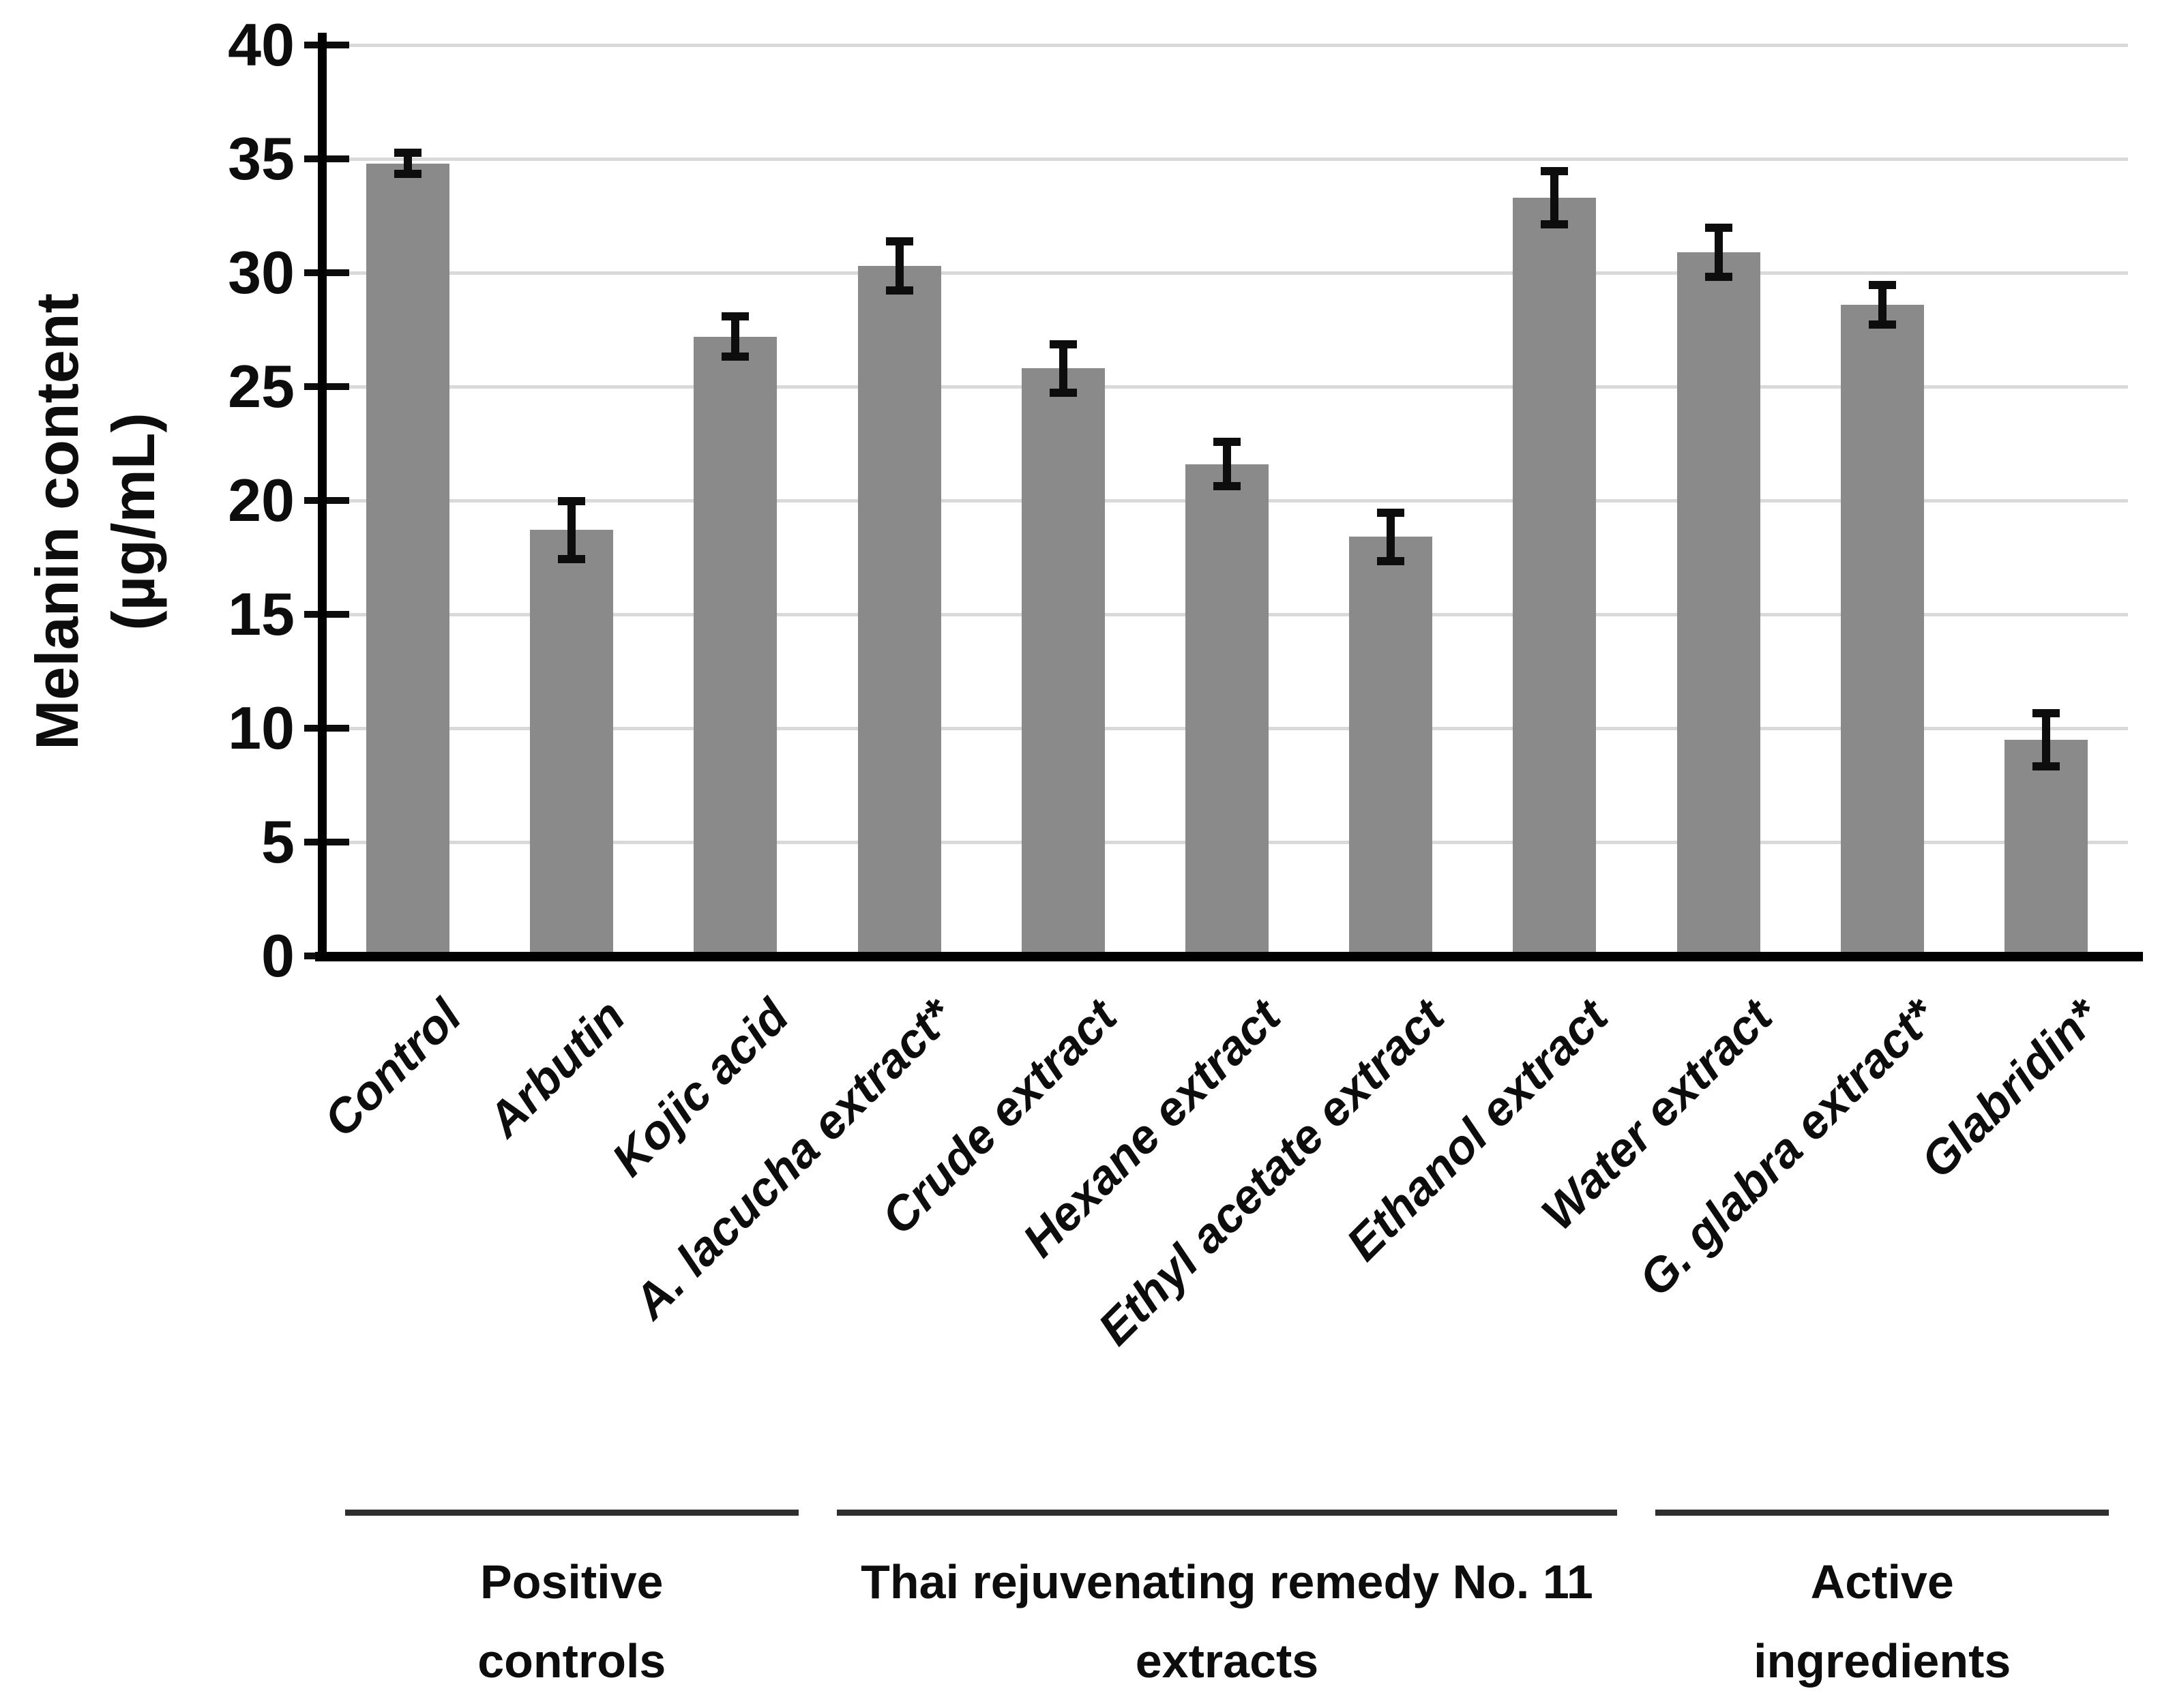 This screenshot has height=1708, width=2175. What do you see at coordinates (1227, 710) in the screenshot?
I see `bar-hexane-extract` at bounding box center [1227, 710].